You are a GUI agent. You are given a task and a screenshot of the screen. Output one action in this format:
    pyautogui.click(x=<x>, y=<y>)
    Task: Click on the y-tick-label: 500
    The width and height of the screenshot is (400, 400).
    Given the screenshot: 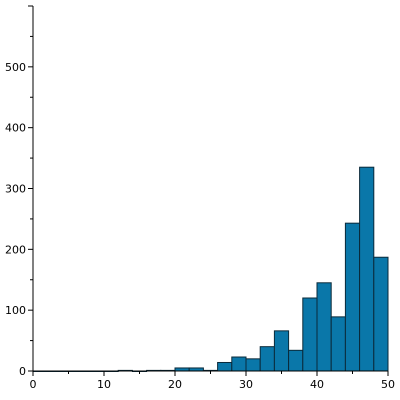 What is the action you would take?
    pyautogui.click(x=15, y=67)
    